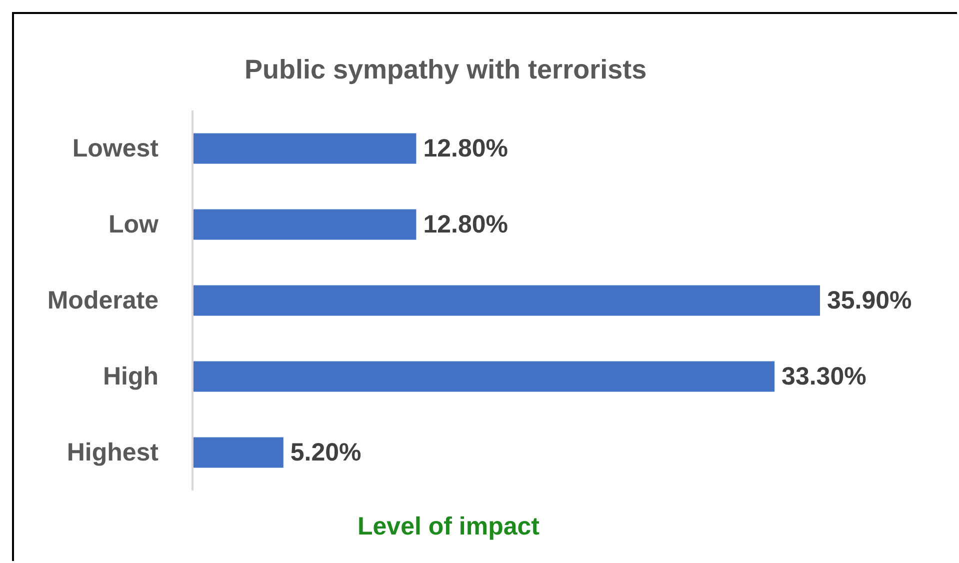 Image resolution: width=959 pixels, height=563 pixels. Describe the element at coordinates (449, 526) in the screenshot. I see `x-axis-title: Level of impact` at that location.